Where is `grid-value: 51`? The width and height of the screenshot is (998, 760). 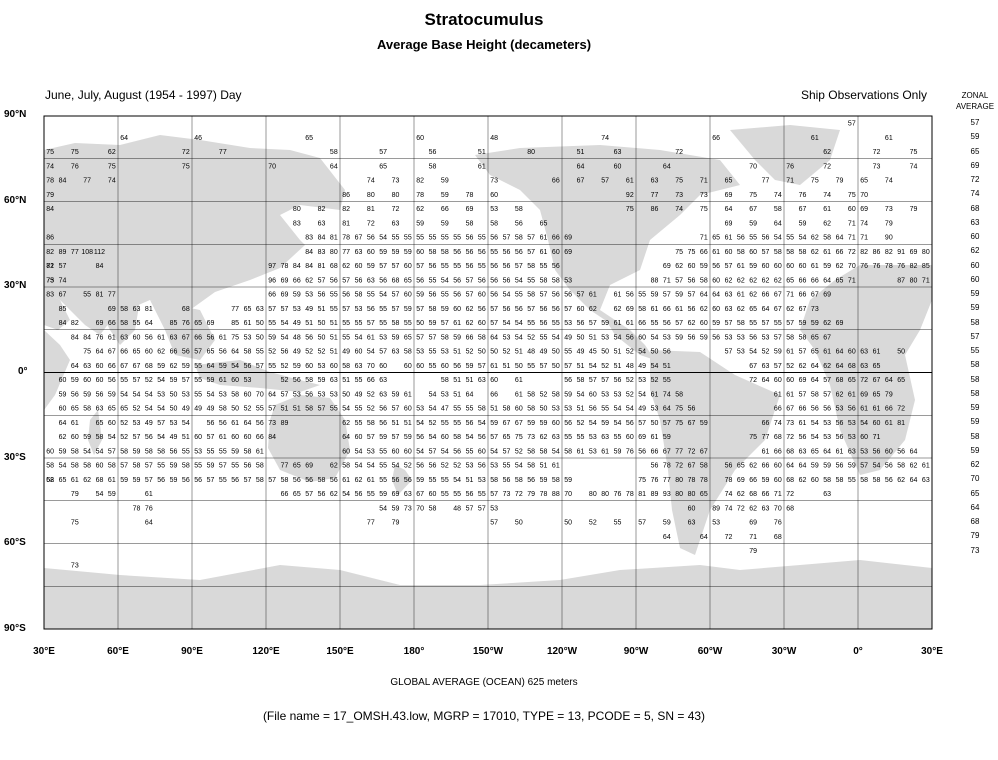 grid-value: 51 is located at coordinates (494, 409).